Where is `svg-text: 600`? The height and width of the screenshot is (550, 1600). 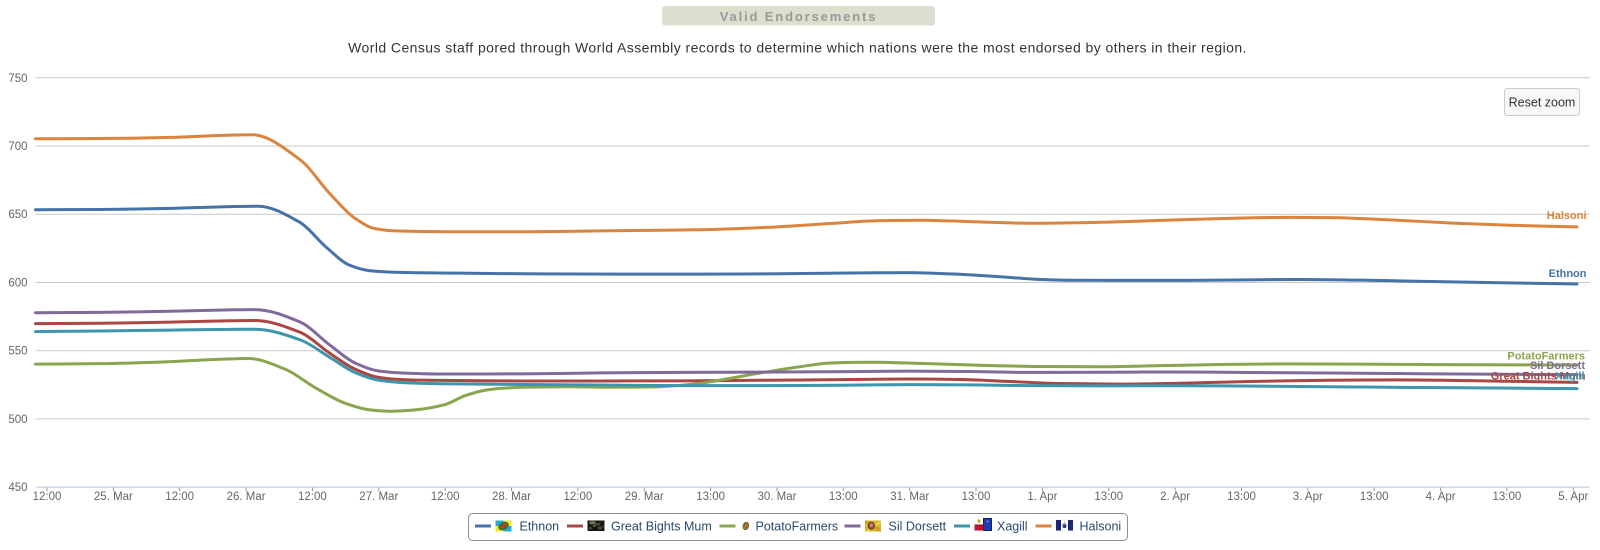 svg-text: 600 is located at coordinates (17, 284).